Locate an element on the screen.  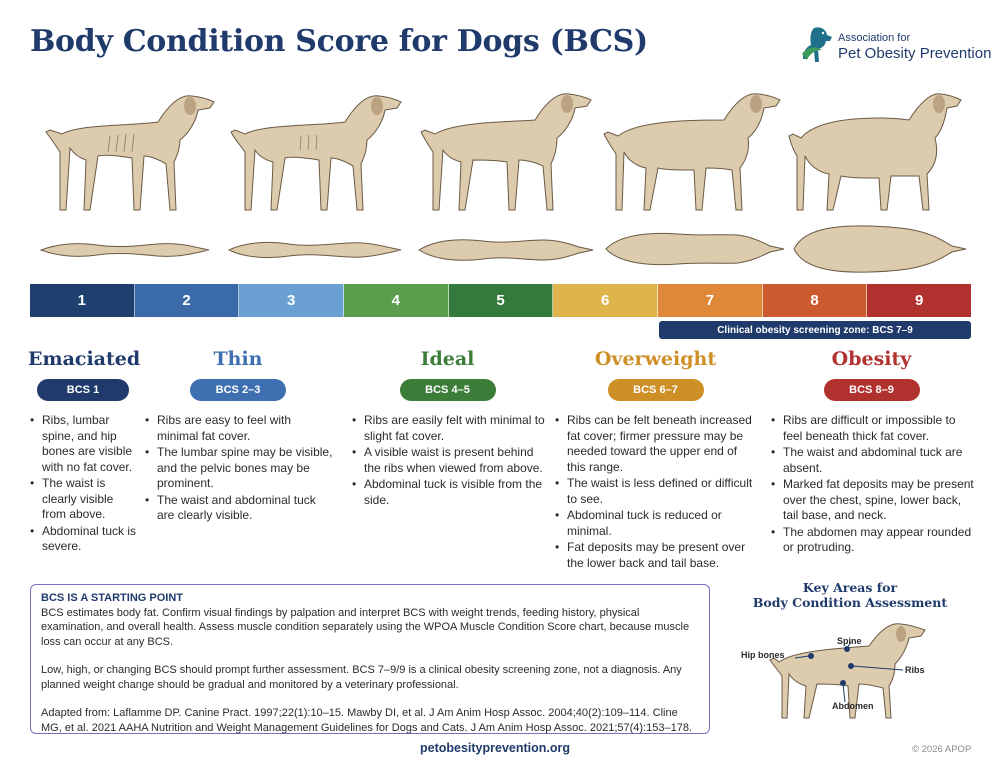
scale-cell-9: 9 is located at coordinates (919, 300).